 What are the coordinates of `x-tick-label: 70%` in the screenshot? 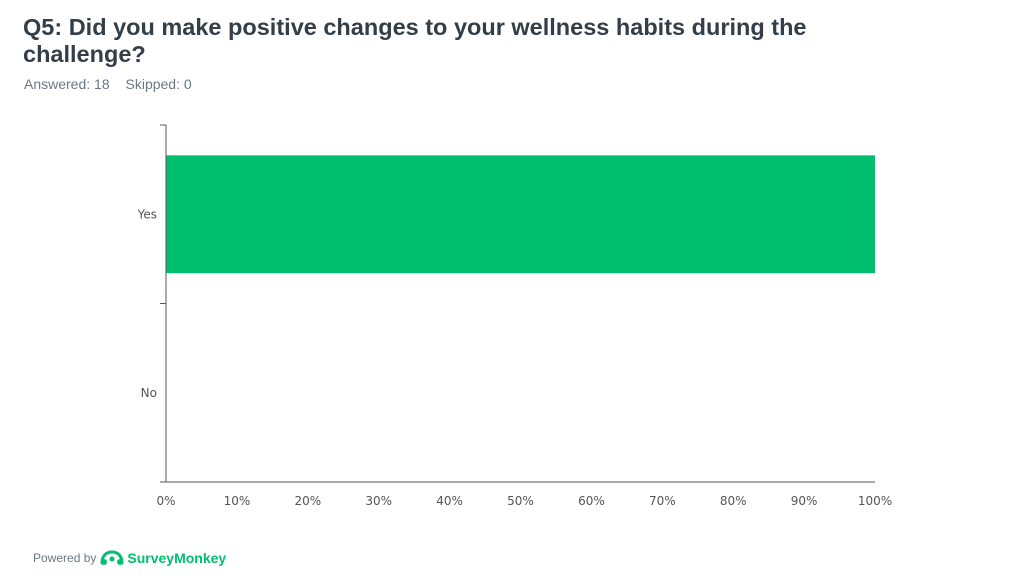 It's located at (662, 501).